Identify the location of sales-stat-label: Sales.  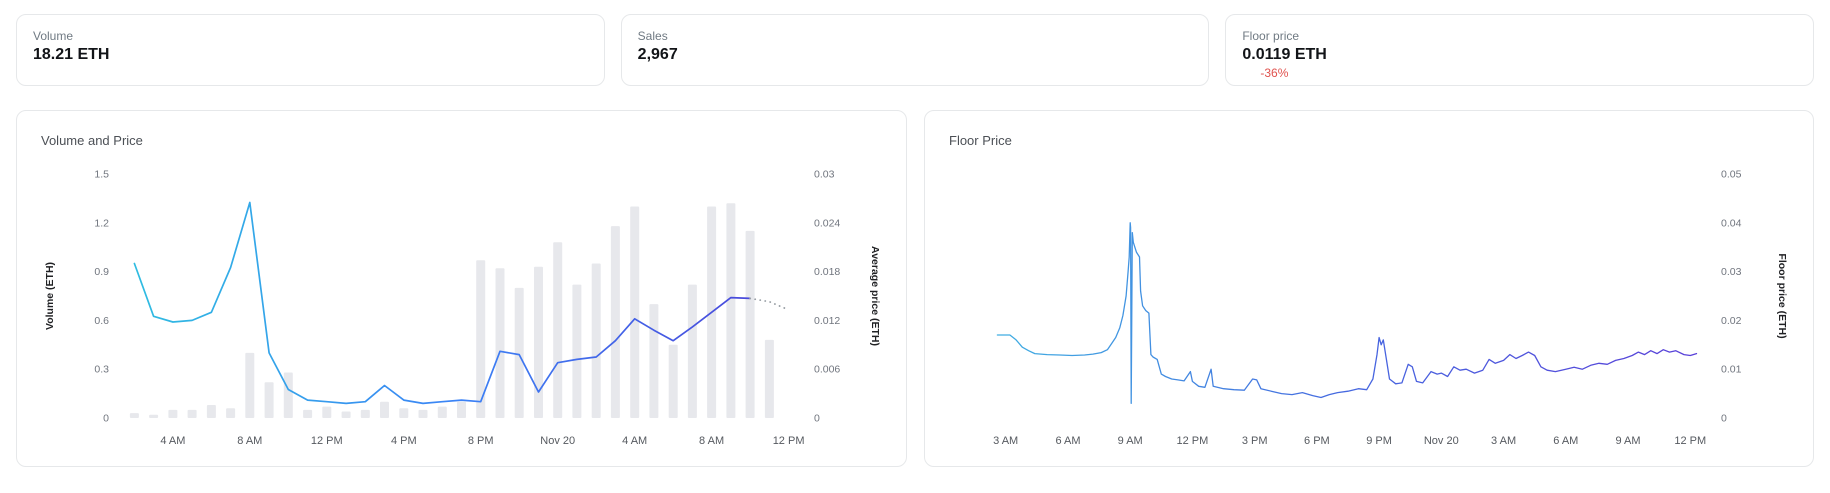
(652, 36).